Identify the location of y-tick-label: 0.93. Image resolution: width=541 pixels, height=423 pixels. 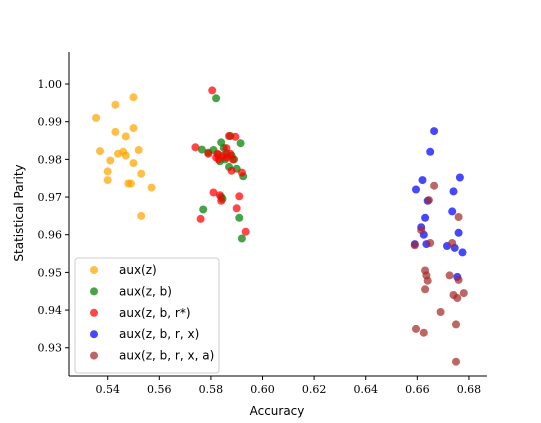
(50, 348).